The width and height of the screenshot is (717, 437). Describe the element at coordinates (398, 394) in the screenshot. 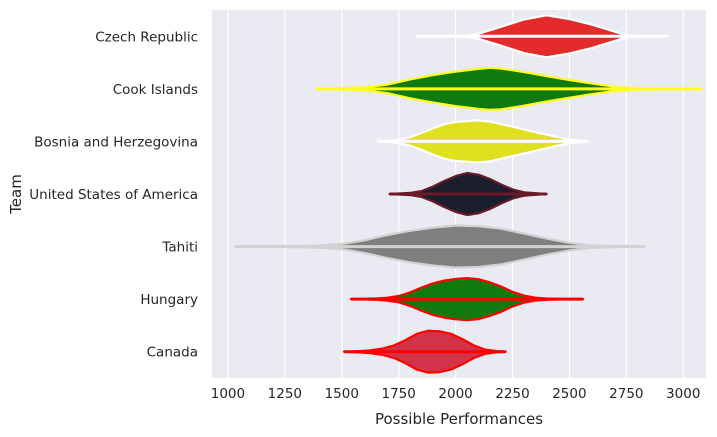

I see `x-tick-label-1750: 1750` at that location.